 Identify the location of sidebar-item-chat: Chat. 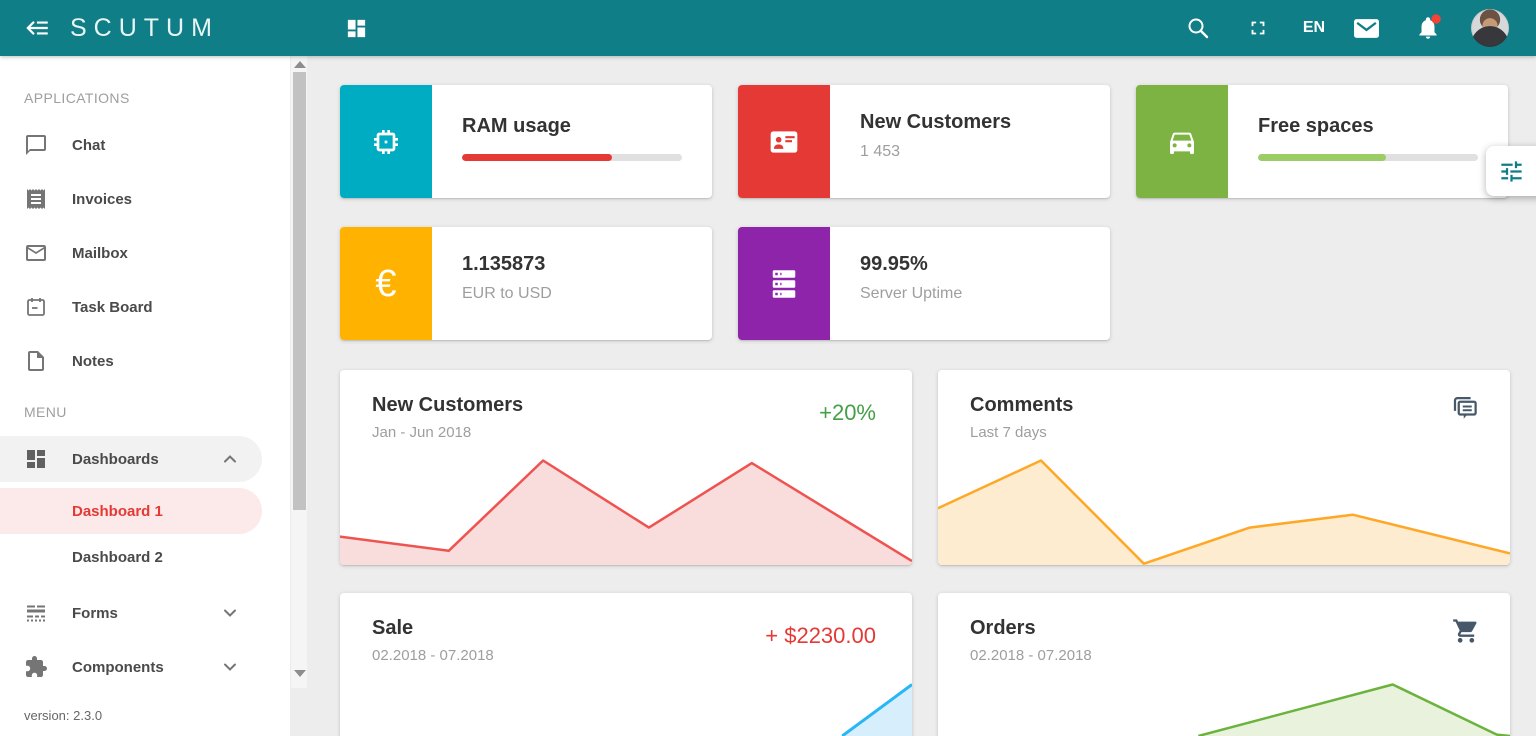
(131, 145).